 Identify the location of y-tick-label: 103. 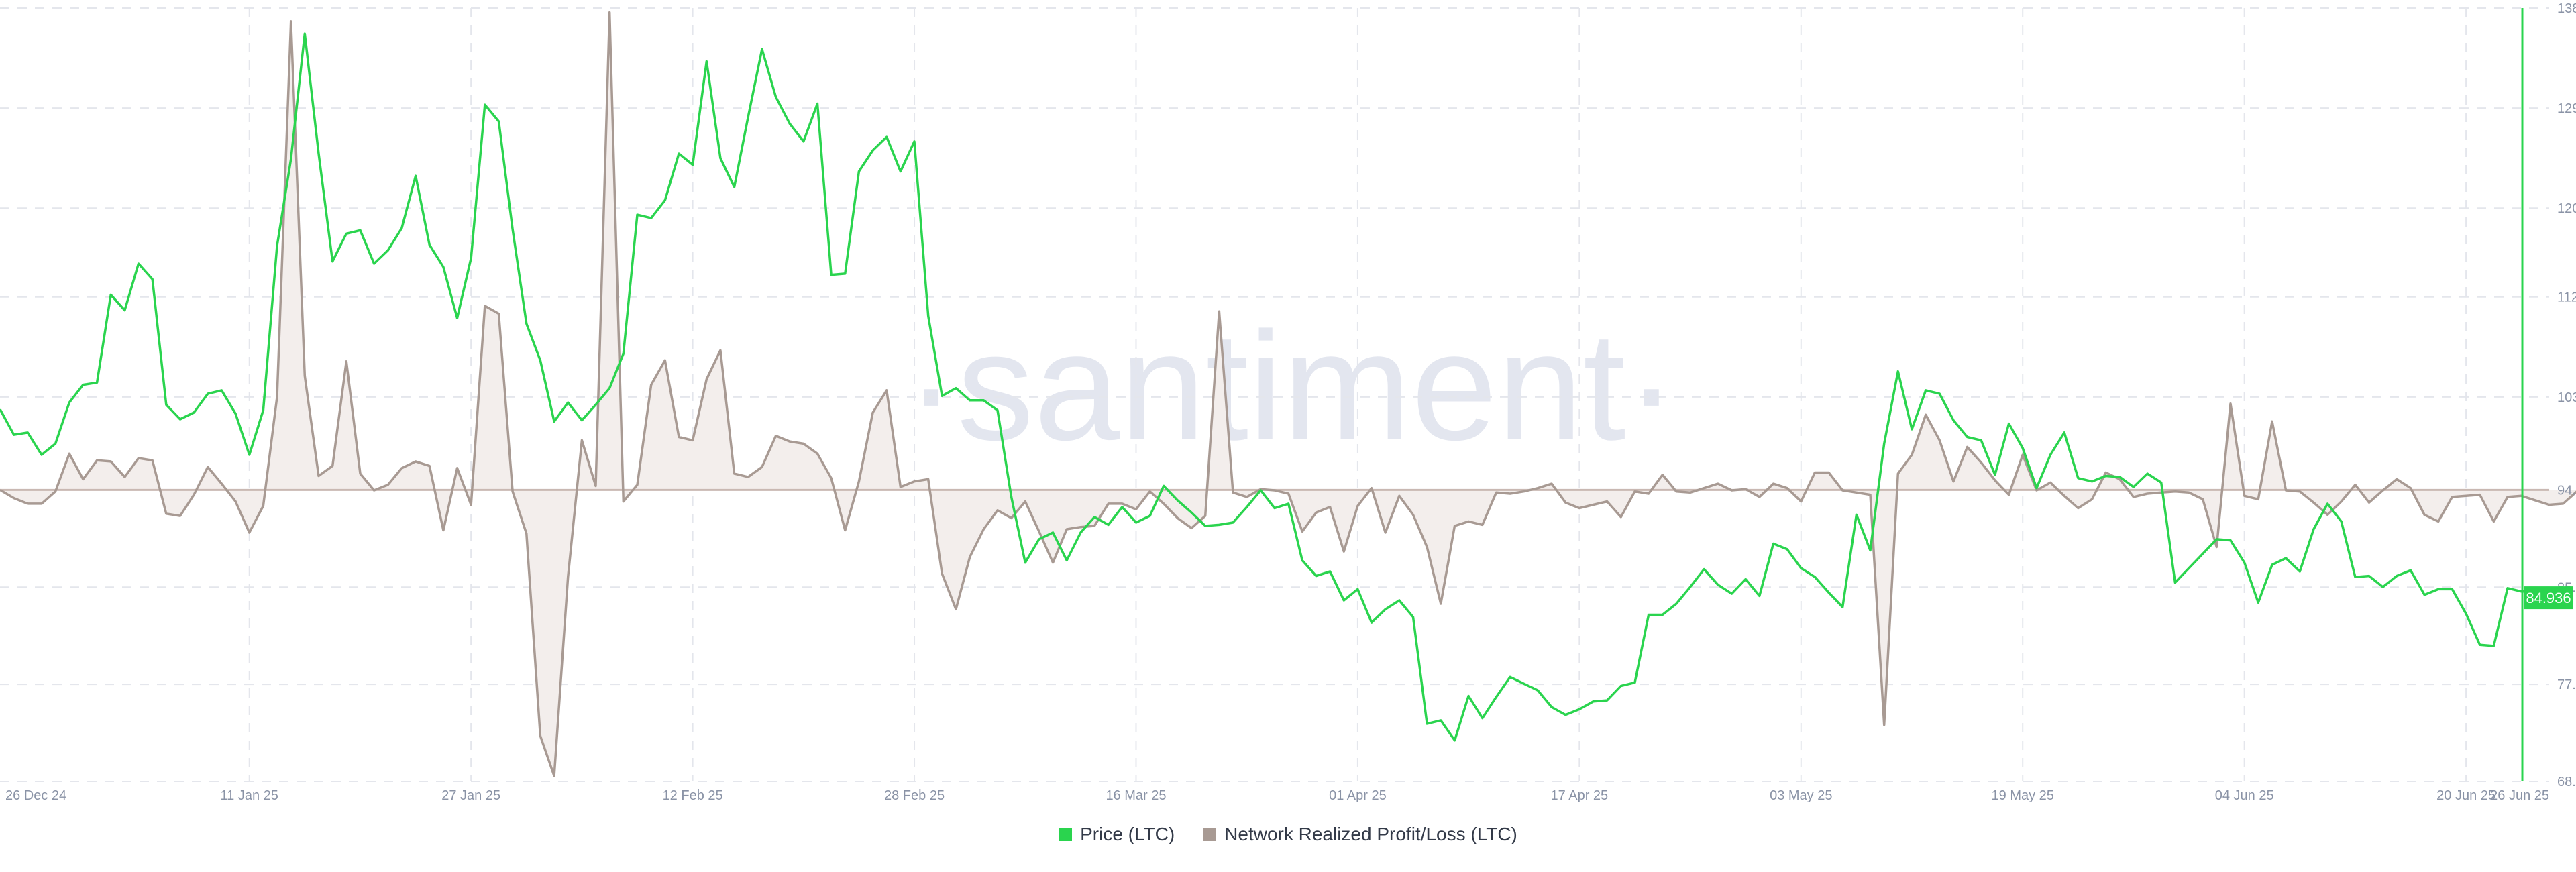
(2566, 397).